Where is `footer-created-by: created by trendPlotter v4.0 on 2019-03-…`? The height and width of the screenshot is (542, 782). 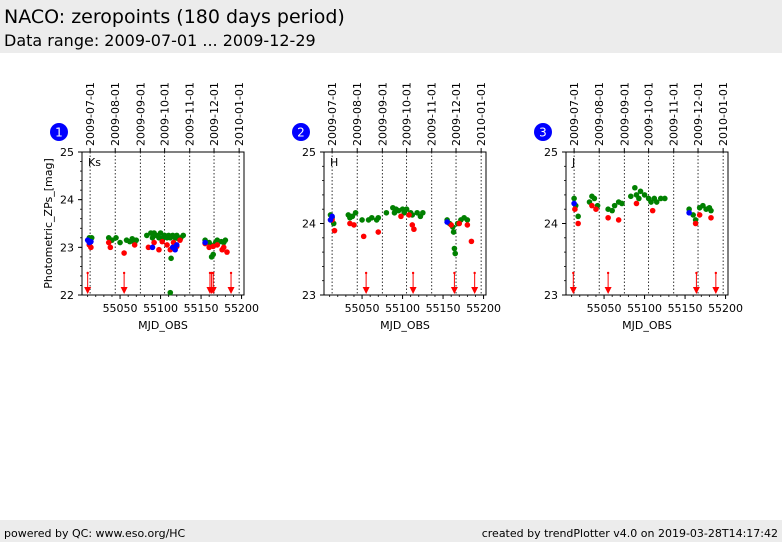 footer-created-by: created by trendPlotter v4.0 on 2019-03-… is located at coordinates (629, 533).